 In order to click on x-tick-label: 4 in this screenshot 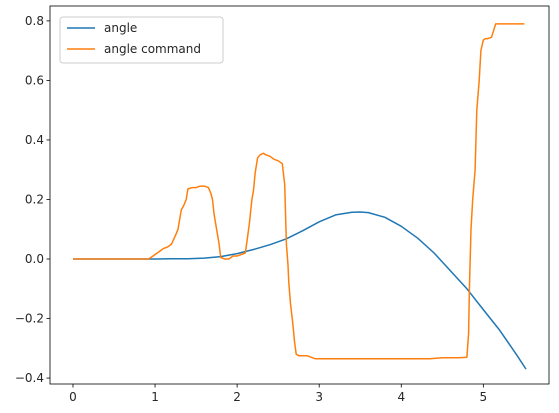, I will do `click(401, 397)`.